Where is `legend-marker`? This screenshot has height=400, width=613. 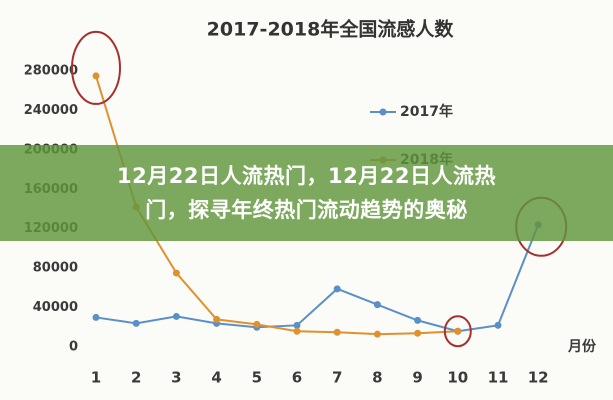 legend-marker is located at coordinates (383, 112).